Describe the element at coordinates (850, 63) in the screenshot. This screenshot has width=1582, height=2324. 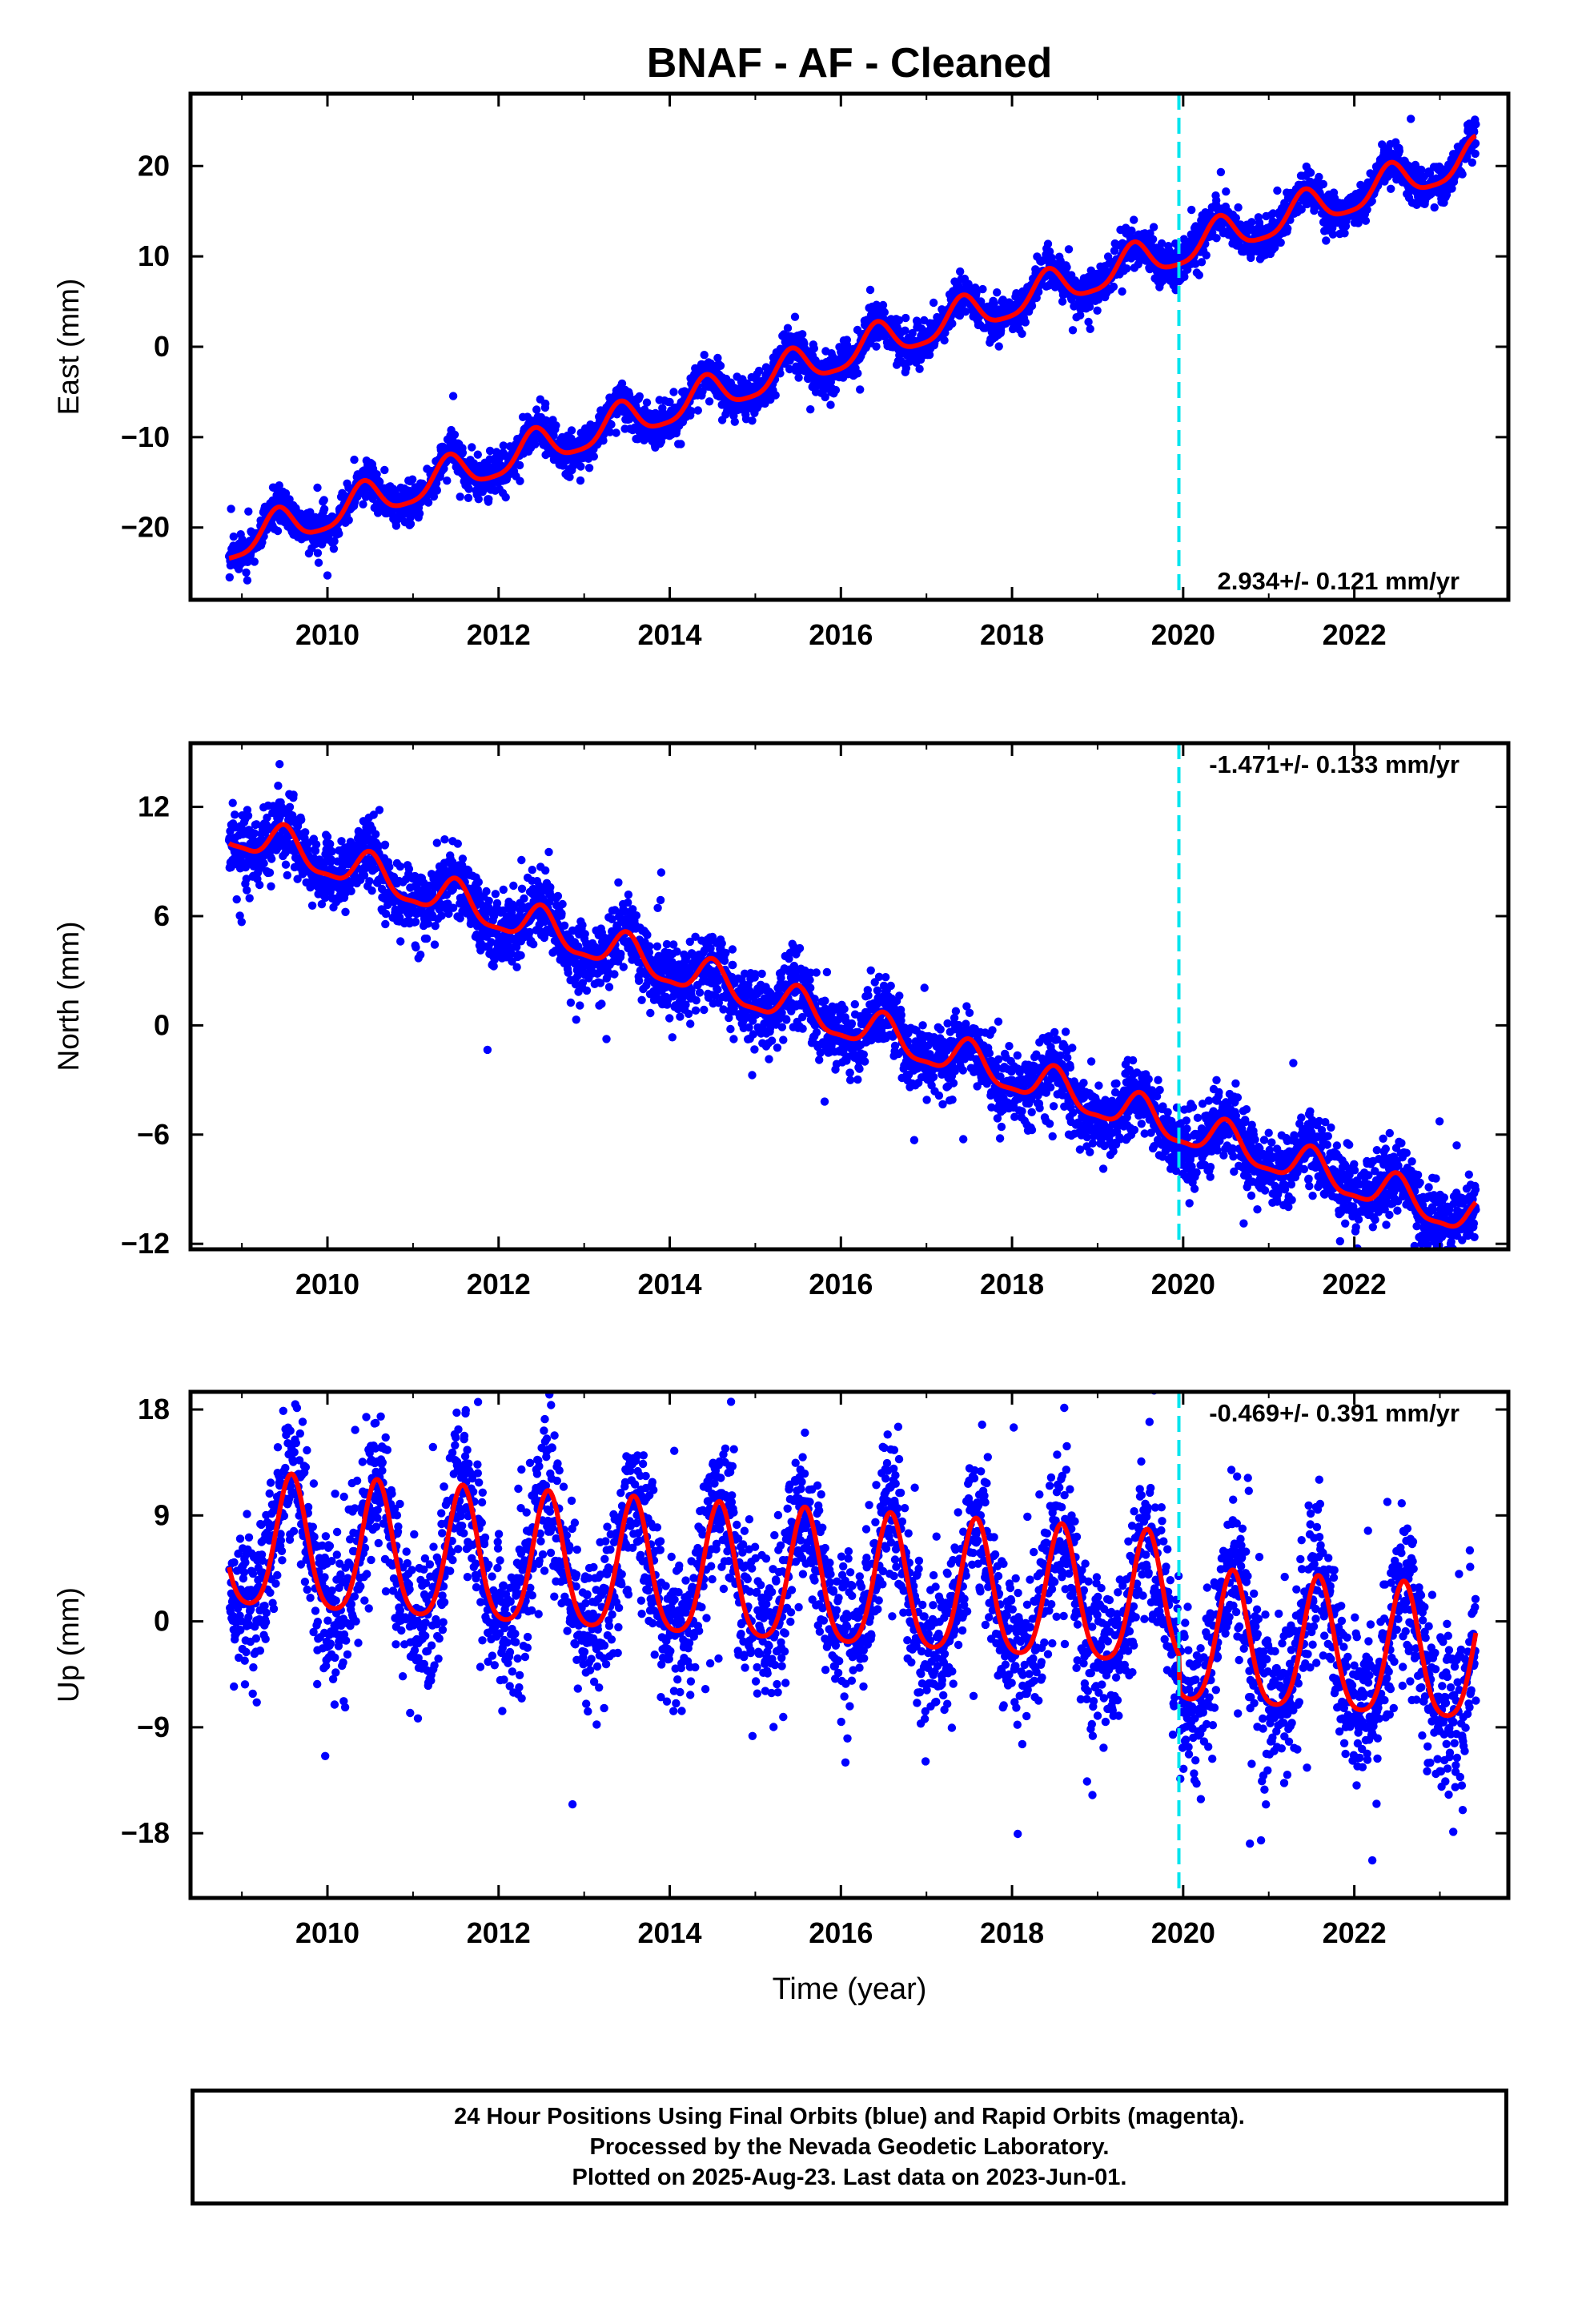
I see `figure-title: BNAF - AF - Cleaned` at that location.